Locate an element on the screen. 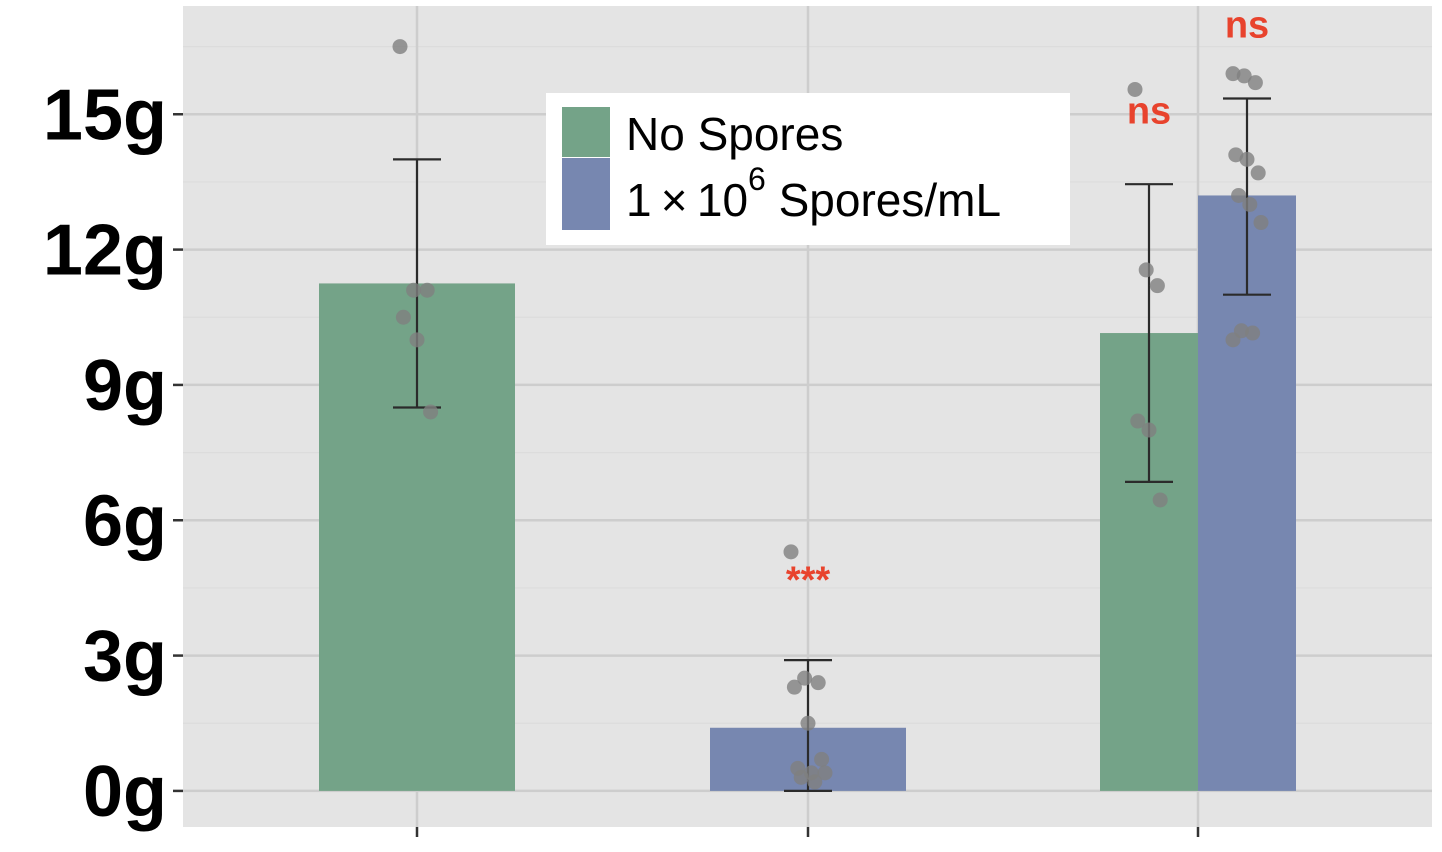 The image size is (1442, 852). legend-label-spores: 1 × 106 Spores/mL is located at coordinates (813, 193).